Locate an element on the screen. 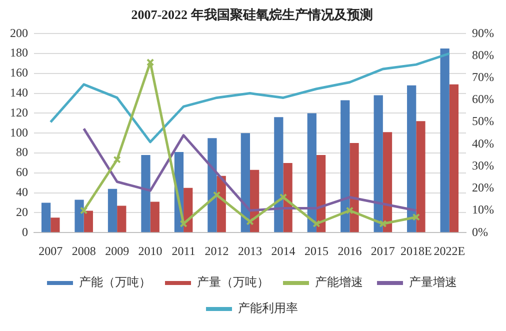 The width and height of the screenshot is (506, 331). y2-tick-label: 20% is located at coordinates (483, 187).